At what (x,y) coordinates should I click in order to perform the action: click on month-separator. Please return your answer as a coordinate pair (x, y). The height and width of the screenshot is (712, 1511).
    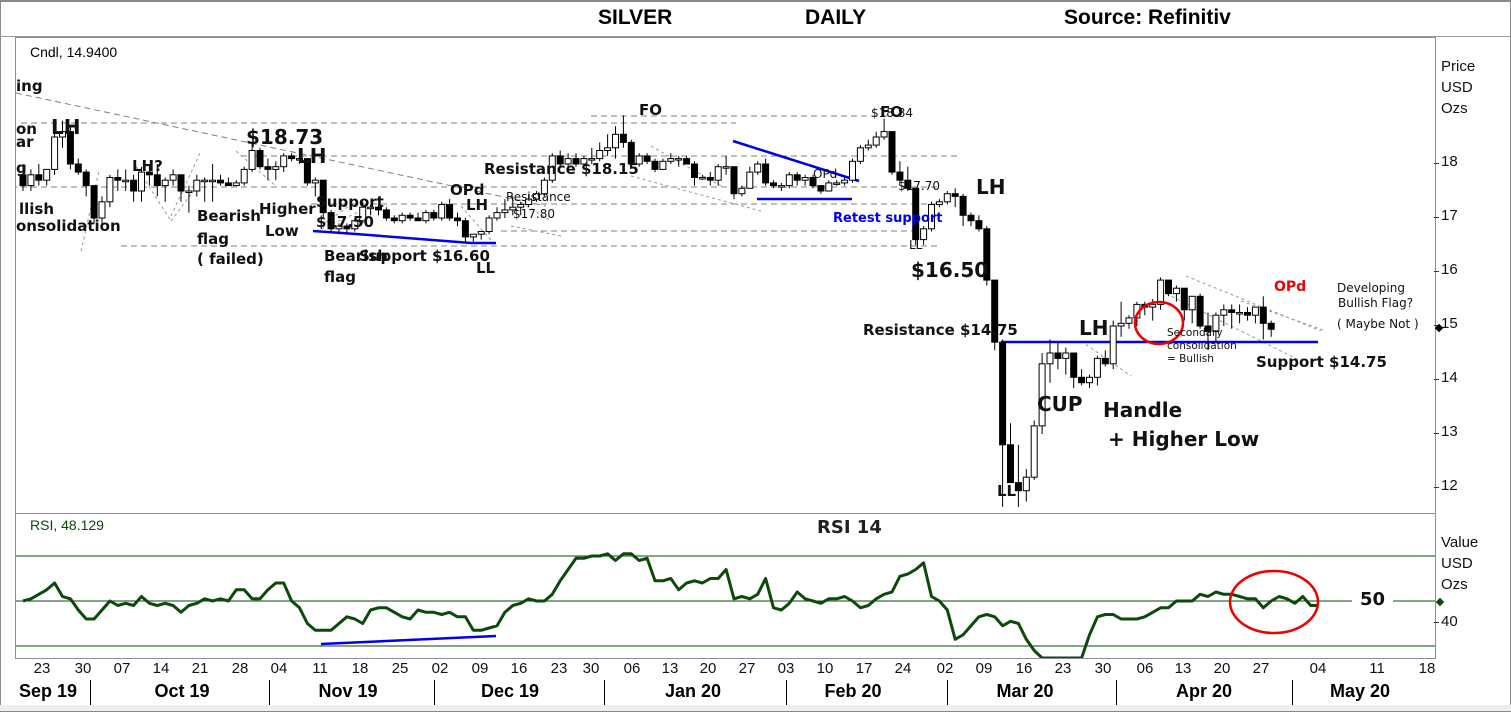
    Looking at the image, I should click on (1292, 693).